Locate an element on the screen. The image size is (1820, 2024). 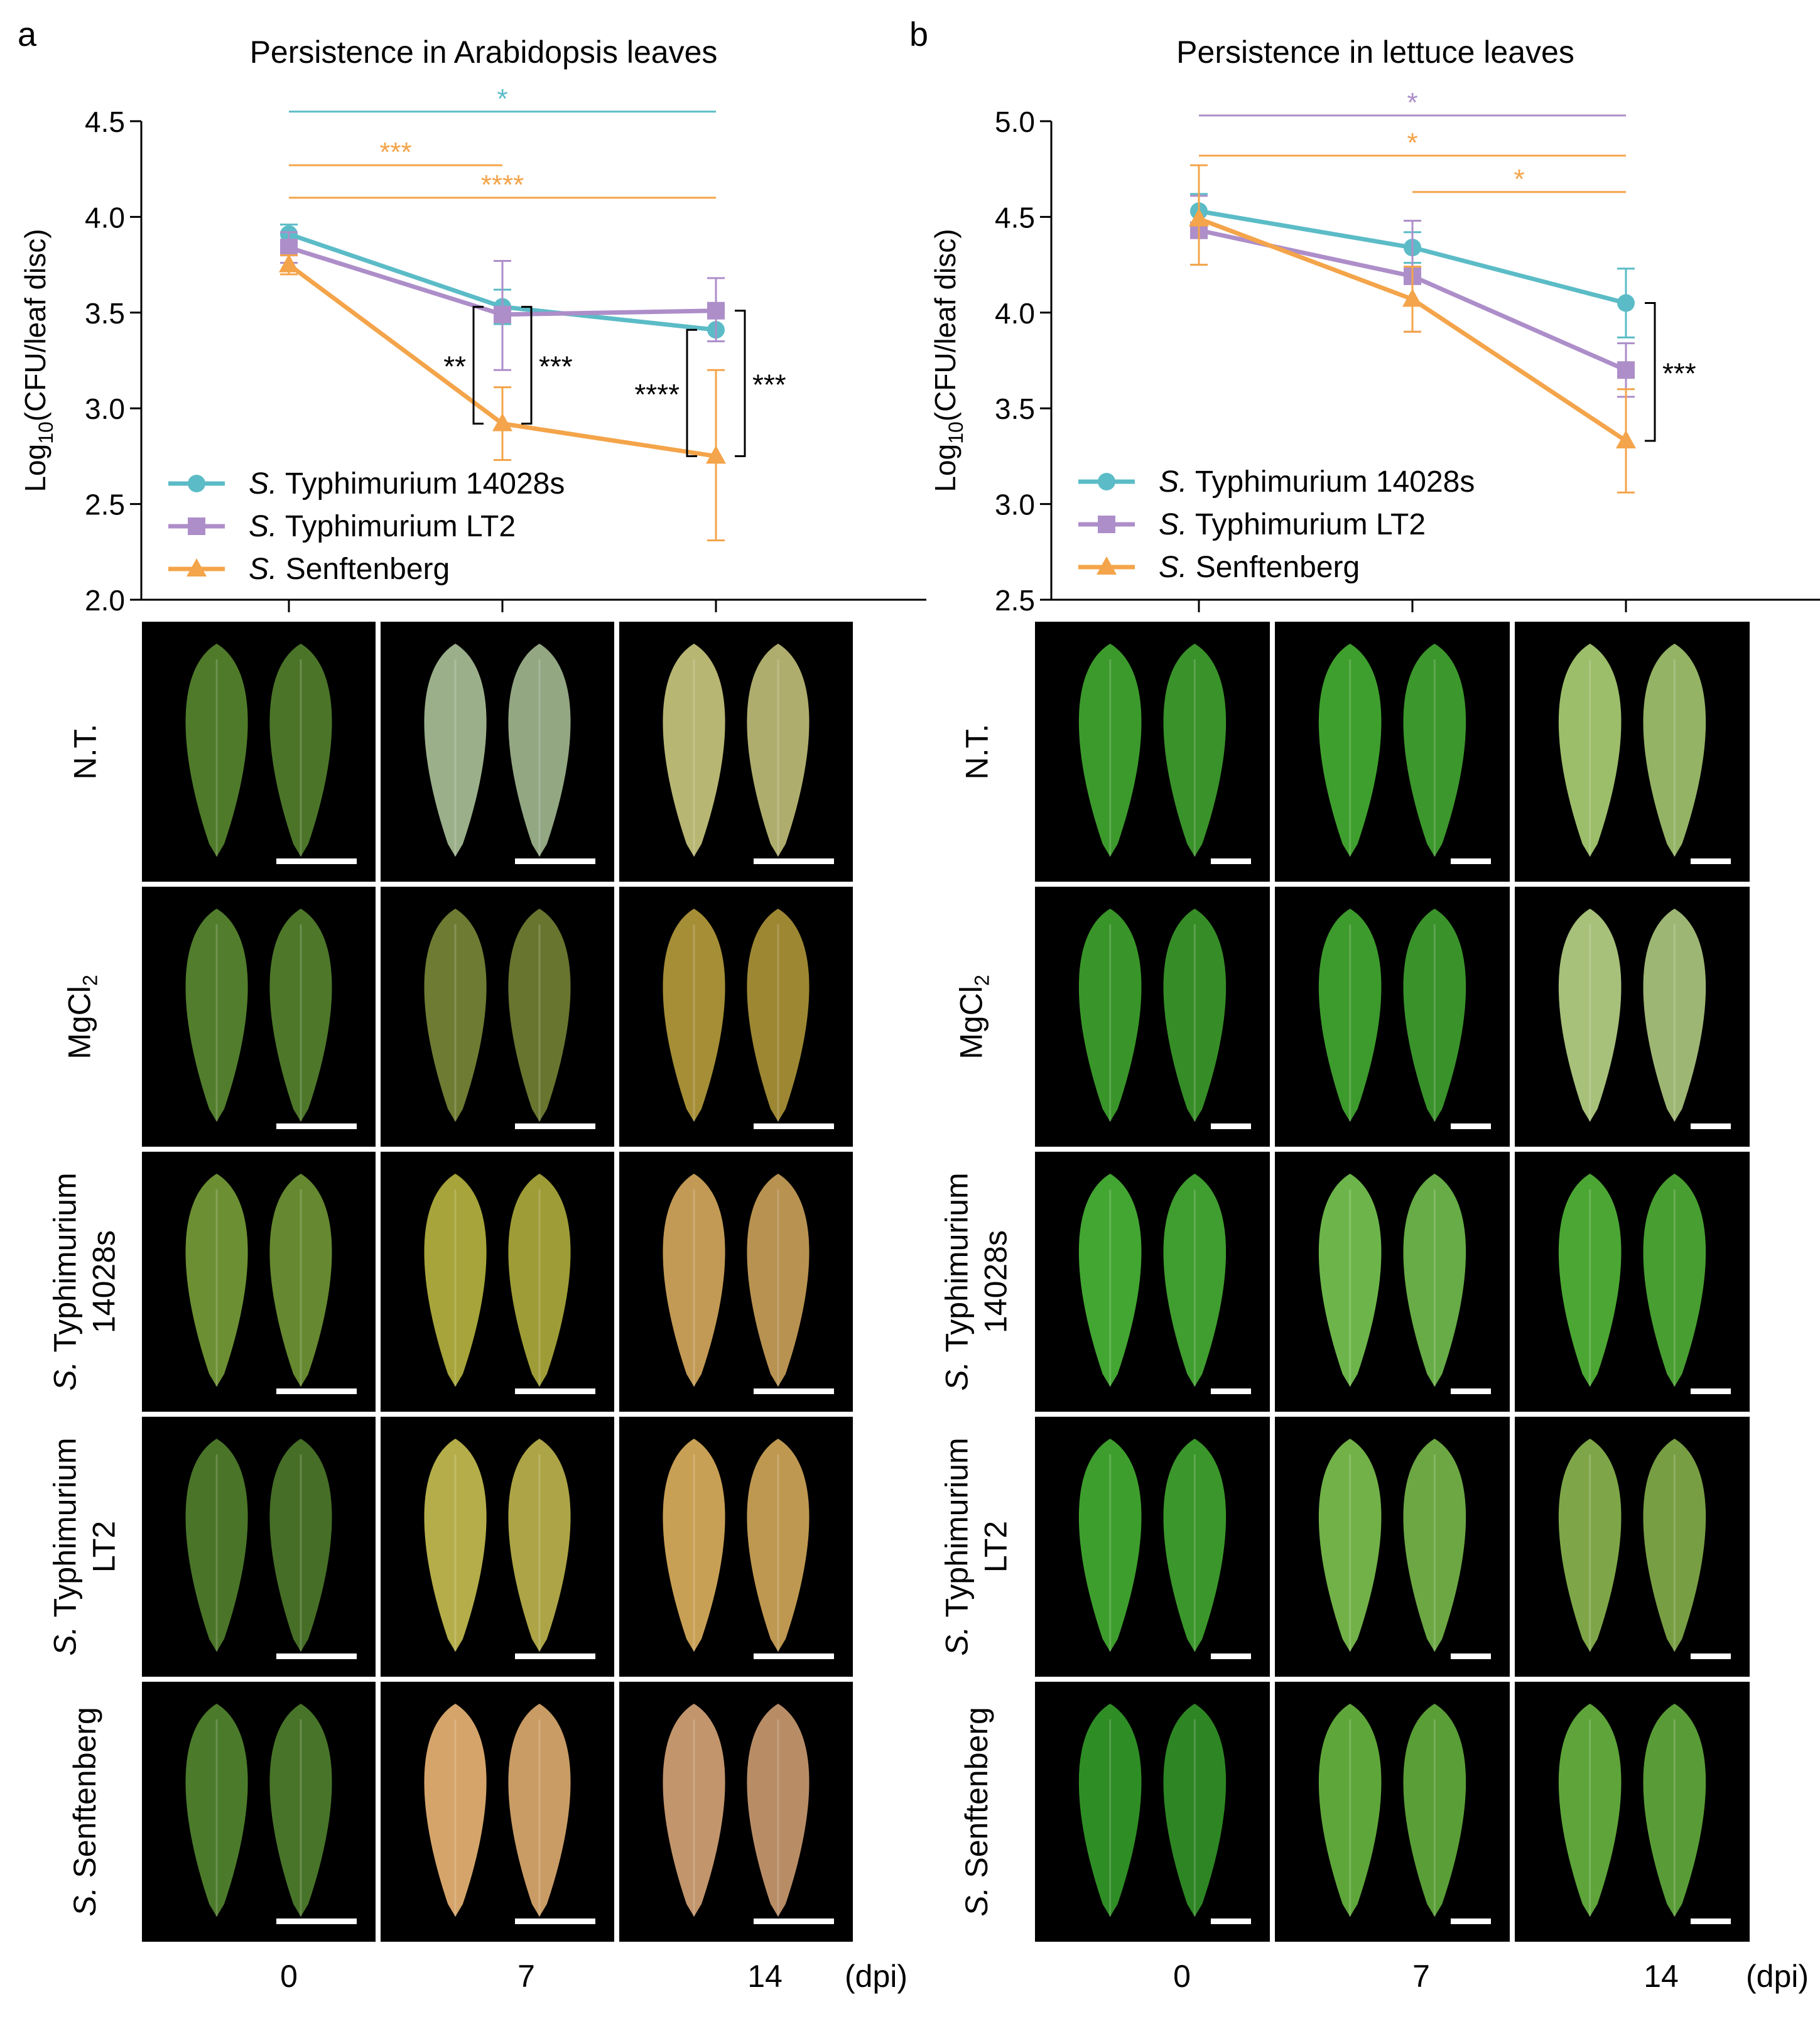
row-label-line: MgCl2 is located at coordinates (973, 1016).